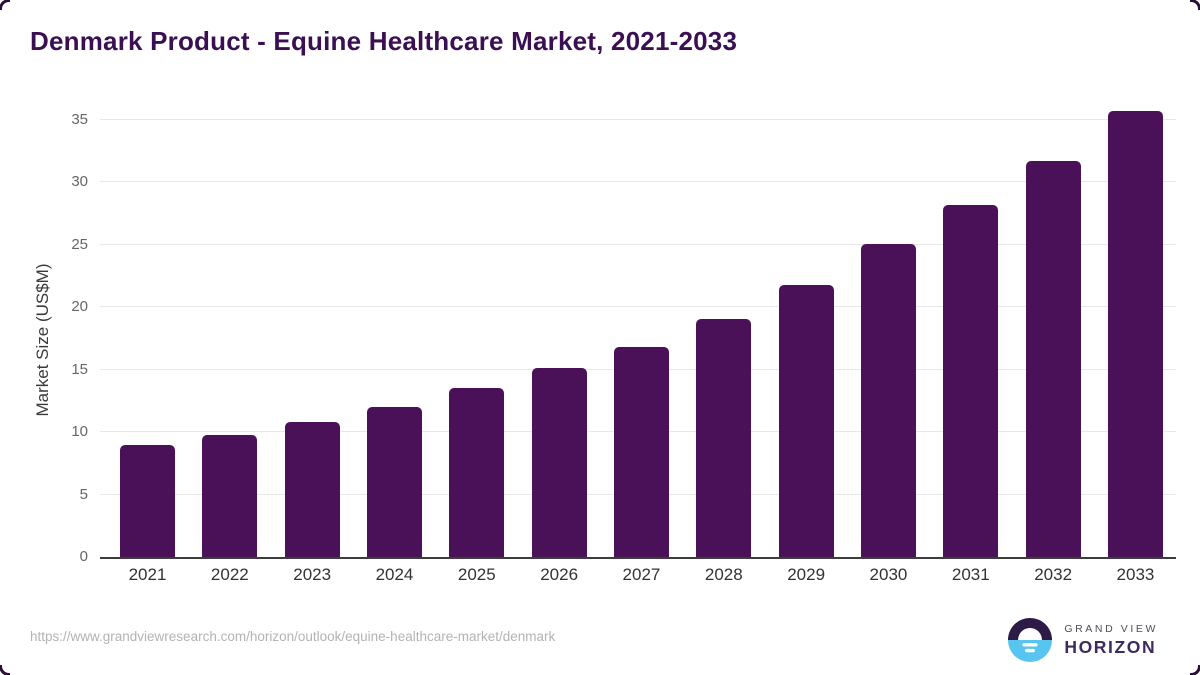 The width and height of the screenshot is (1200, 675). Describe the element at coordinates (971, 380) in the screenshot. I see `bar-2031` at that location.